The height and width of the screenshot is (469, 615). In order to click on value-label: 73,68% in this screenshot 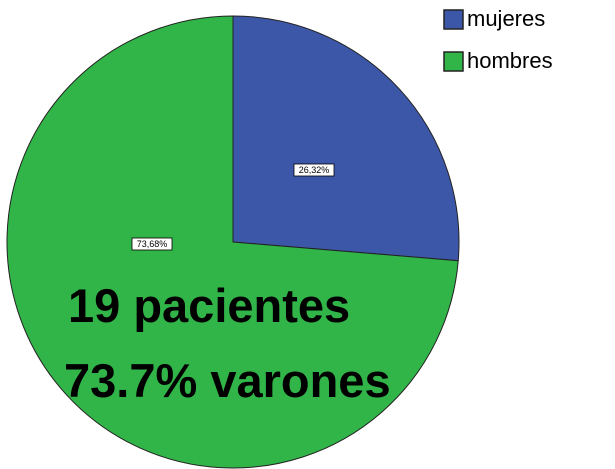, I will do `click(152, 244)`.